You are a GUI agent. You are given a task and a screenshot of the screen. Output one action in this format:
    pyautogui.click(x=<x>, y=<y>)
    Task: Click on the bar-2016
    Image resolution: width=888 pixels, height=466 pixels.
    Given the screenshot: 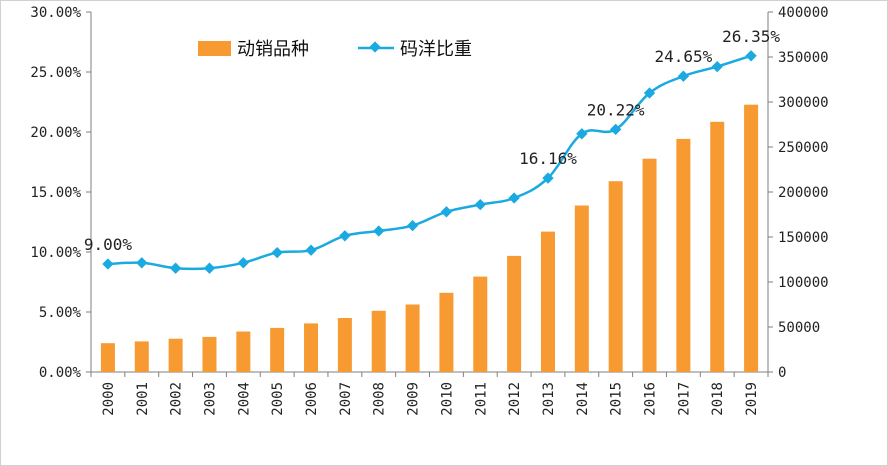 What is the action you would take?
    pyautogui.click(x=649, y=265)
    